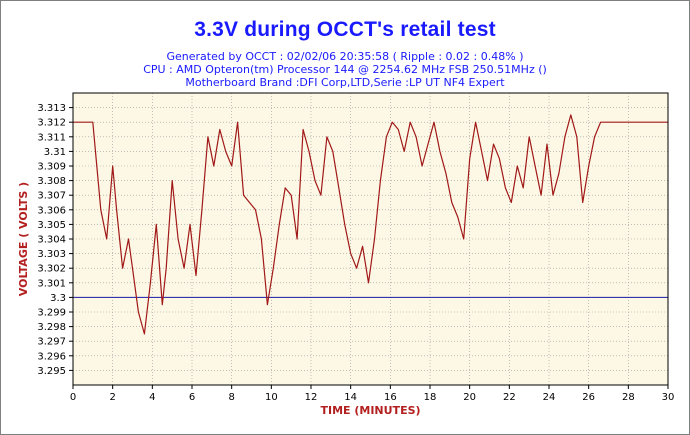 The width and height of the screenshot is (690, 435). Describe the element at coordinates (469, 397) in the screenshot. I see `x-tick-label: 20` at that location.